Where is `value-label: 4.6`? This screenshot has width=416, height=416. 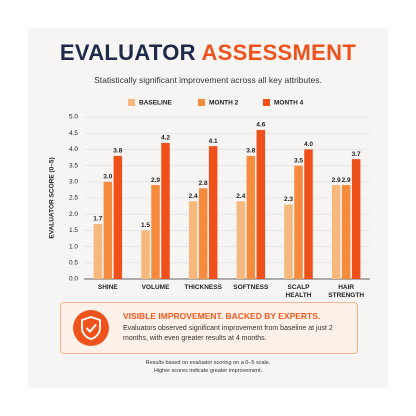 value-label: 4.6 is located at coordinates (260, 125).